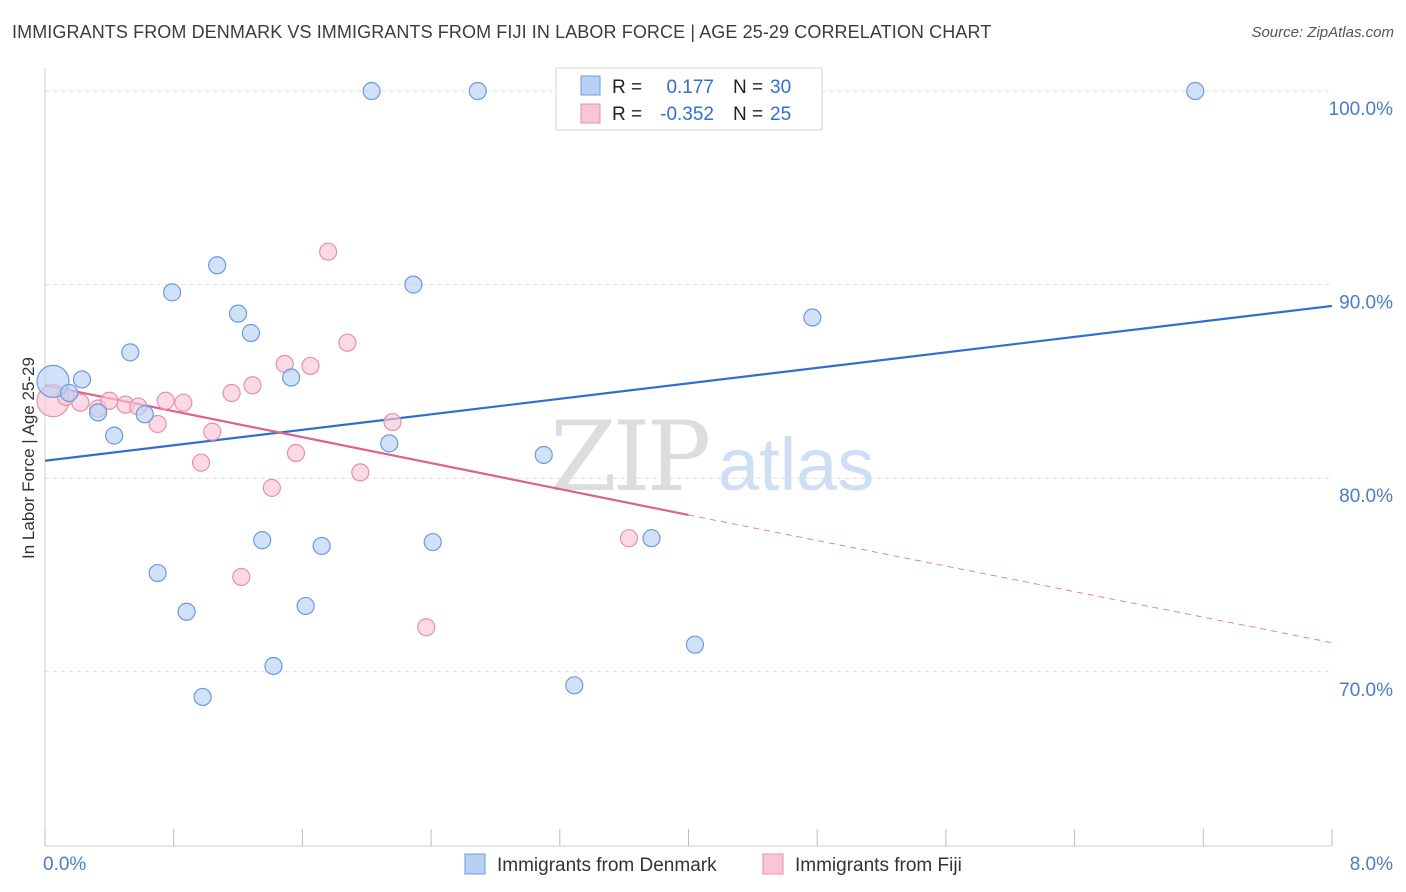 This screenshot has height=892, width=1406. What do you see at coordinates (712, 457) in the screenshot?
I see `watermark: ZIP atlas` at bounding box center [712, 457].